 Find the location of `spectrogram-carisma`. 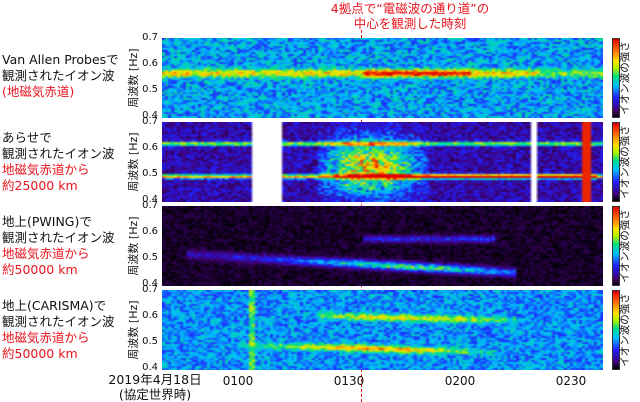

spectrogram-carisma is located at coordinates (382, 330).